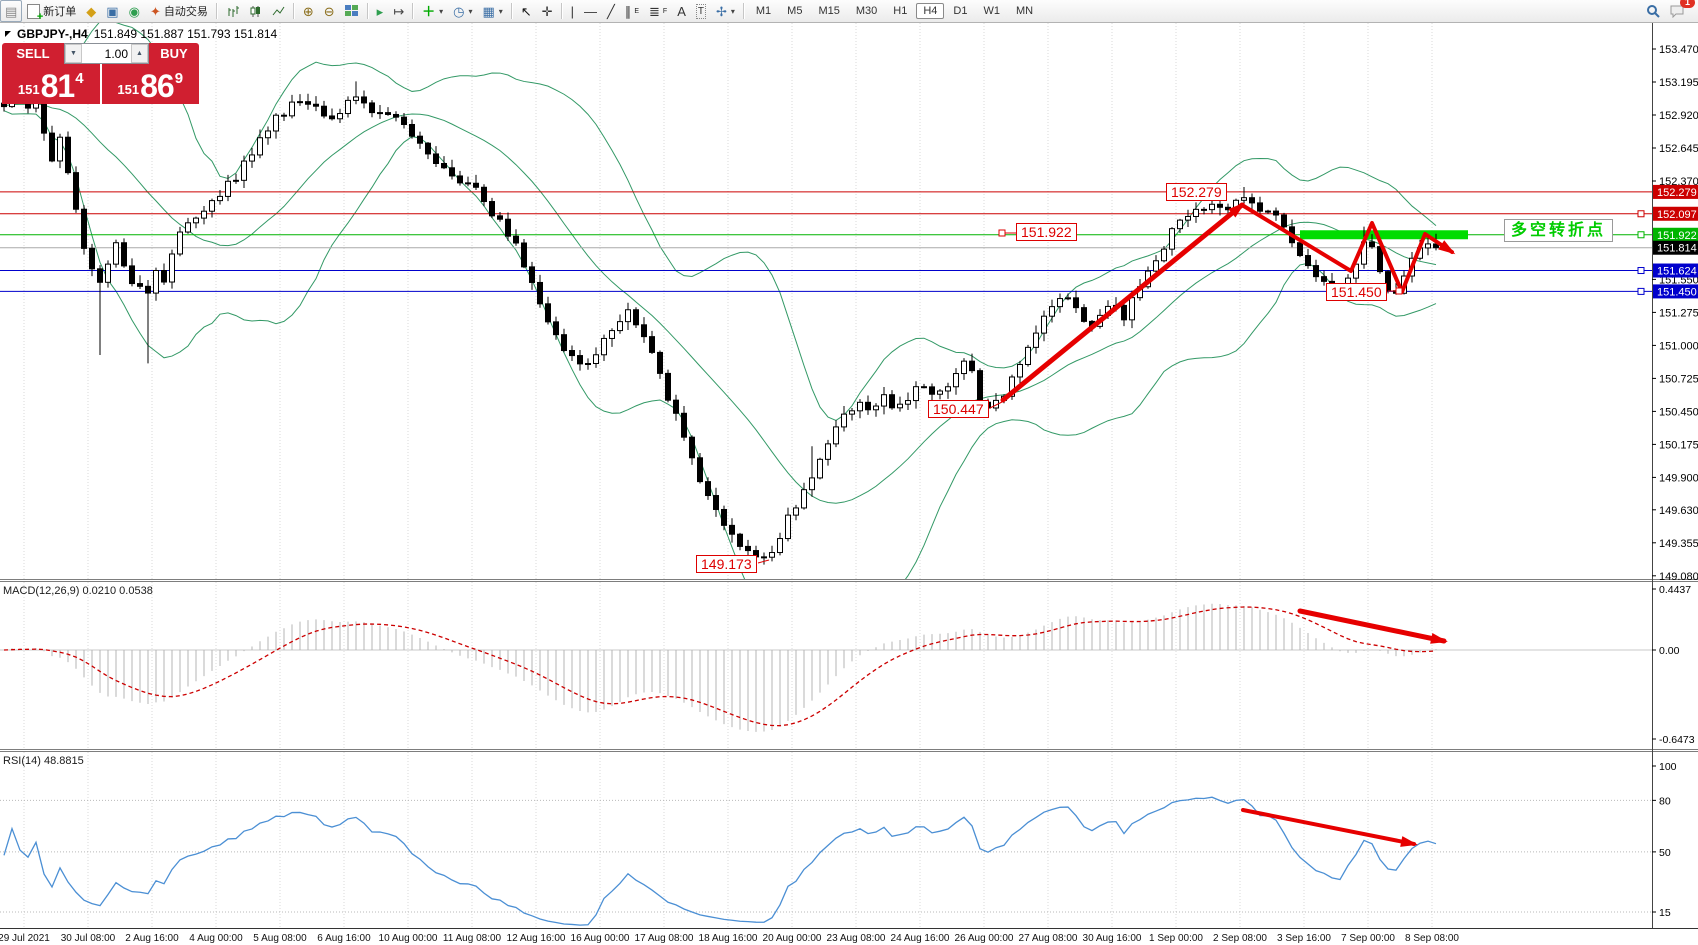  What do you see at coordinates (631, 11) in the screenshot?
I see `channel-icon: ∥ E` at bounding box center [631, 11].